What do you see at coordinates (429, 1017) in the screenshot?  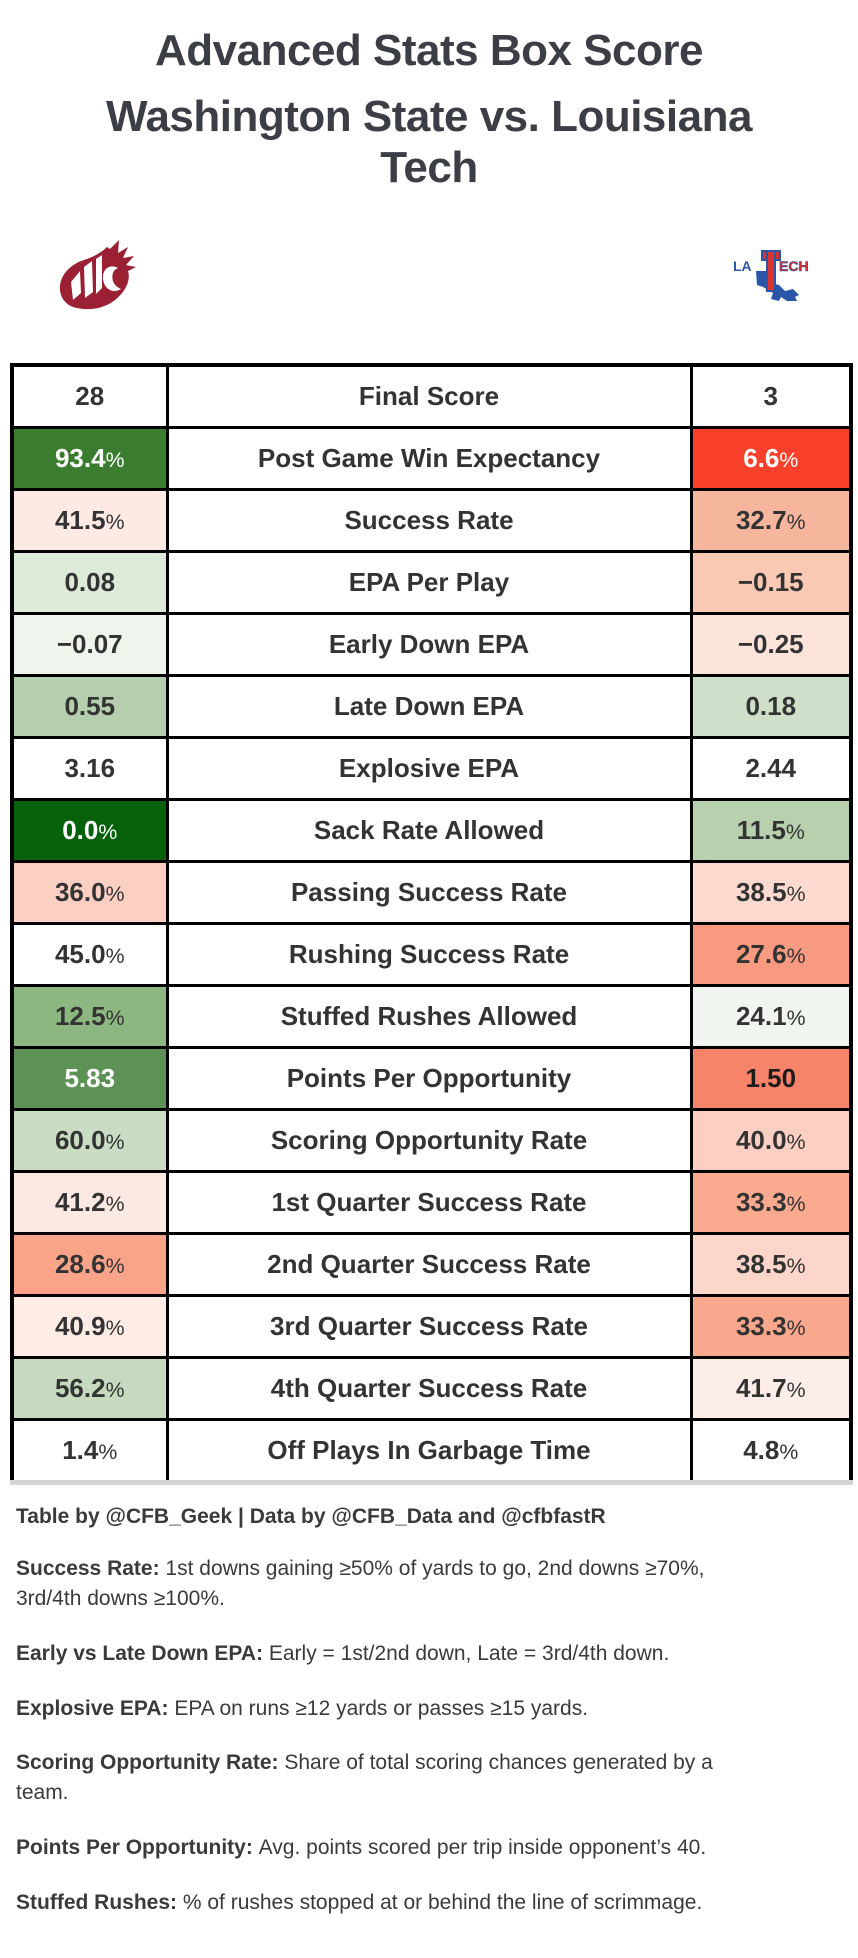 I see `stat-metric-label: Stuffed Rushes Allowed` at bounding box center [429, 1017].